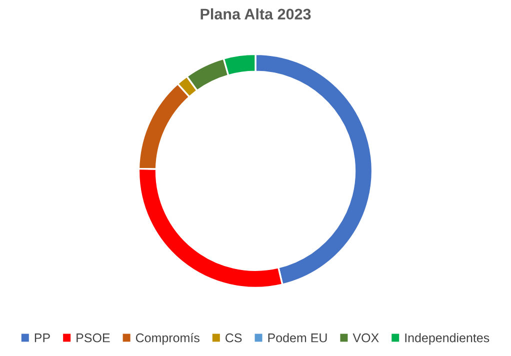 The width and height of the screenshot is (511, 356). Describe the element at coordinates (42, 338) in the screenshot. I see `legend-label: PP` at that location.